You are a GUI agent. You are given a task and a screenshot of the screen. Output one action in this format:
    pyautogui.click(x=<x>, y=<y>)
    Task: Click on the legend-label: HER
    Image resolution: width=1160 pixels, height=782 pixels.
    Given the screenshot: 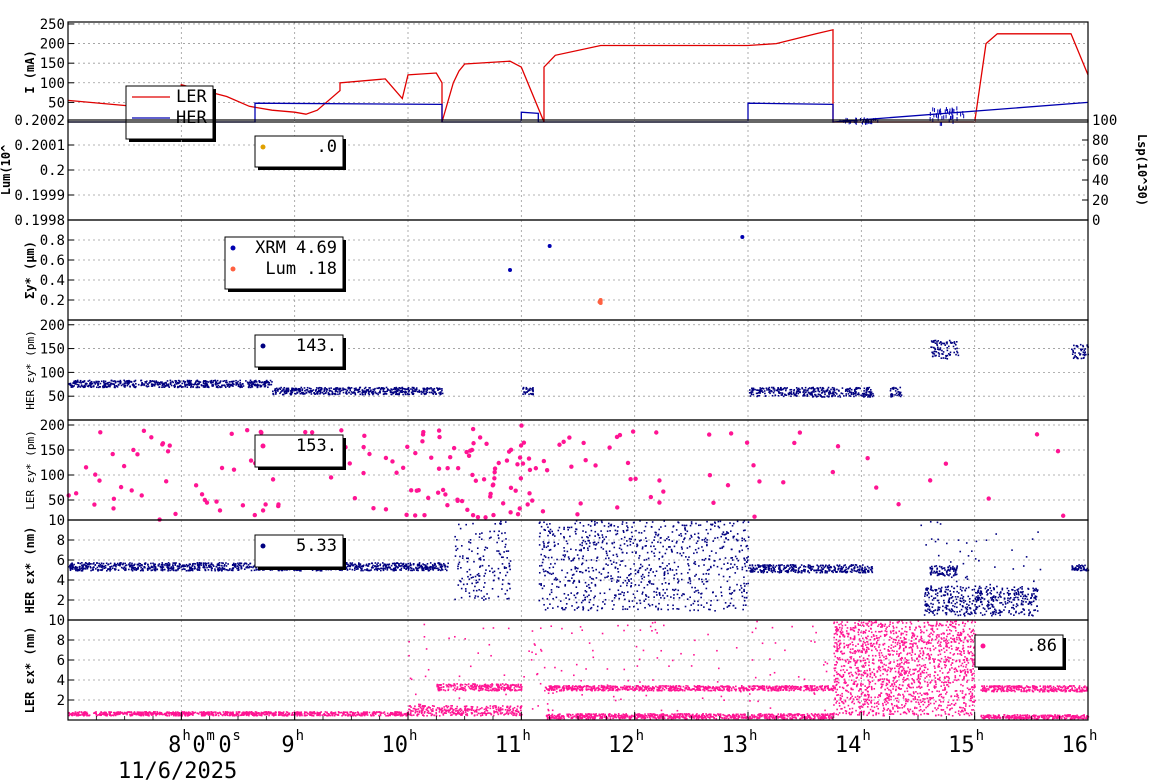 What is the action you would take?
    pyautogui.click(x=191, y=118)
    